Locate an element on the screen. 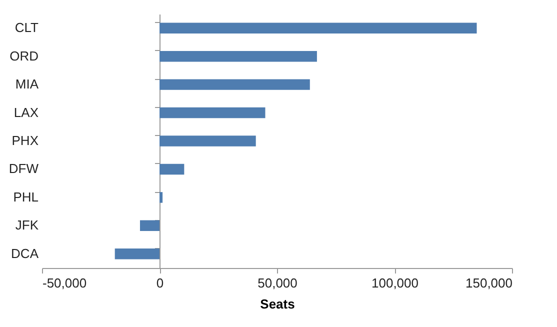 Image resolution: width=557 pixels, height=327 pixels. y-tick-label: LAX is located at coordinates (26, 112).